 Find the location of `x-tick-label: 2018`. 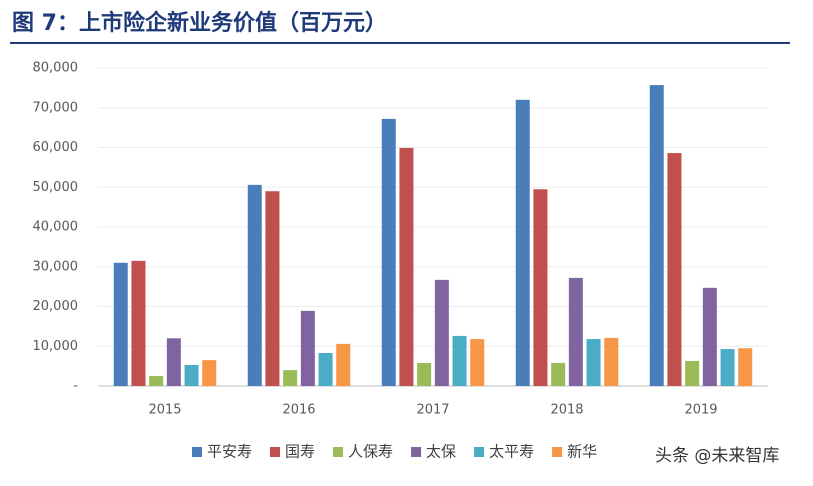

x-tick-label: 2018 is located at coordinates (566, 410).